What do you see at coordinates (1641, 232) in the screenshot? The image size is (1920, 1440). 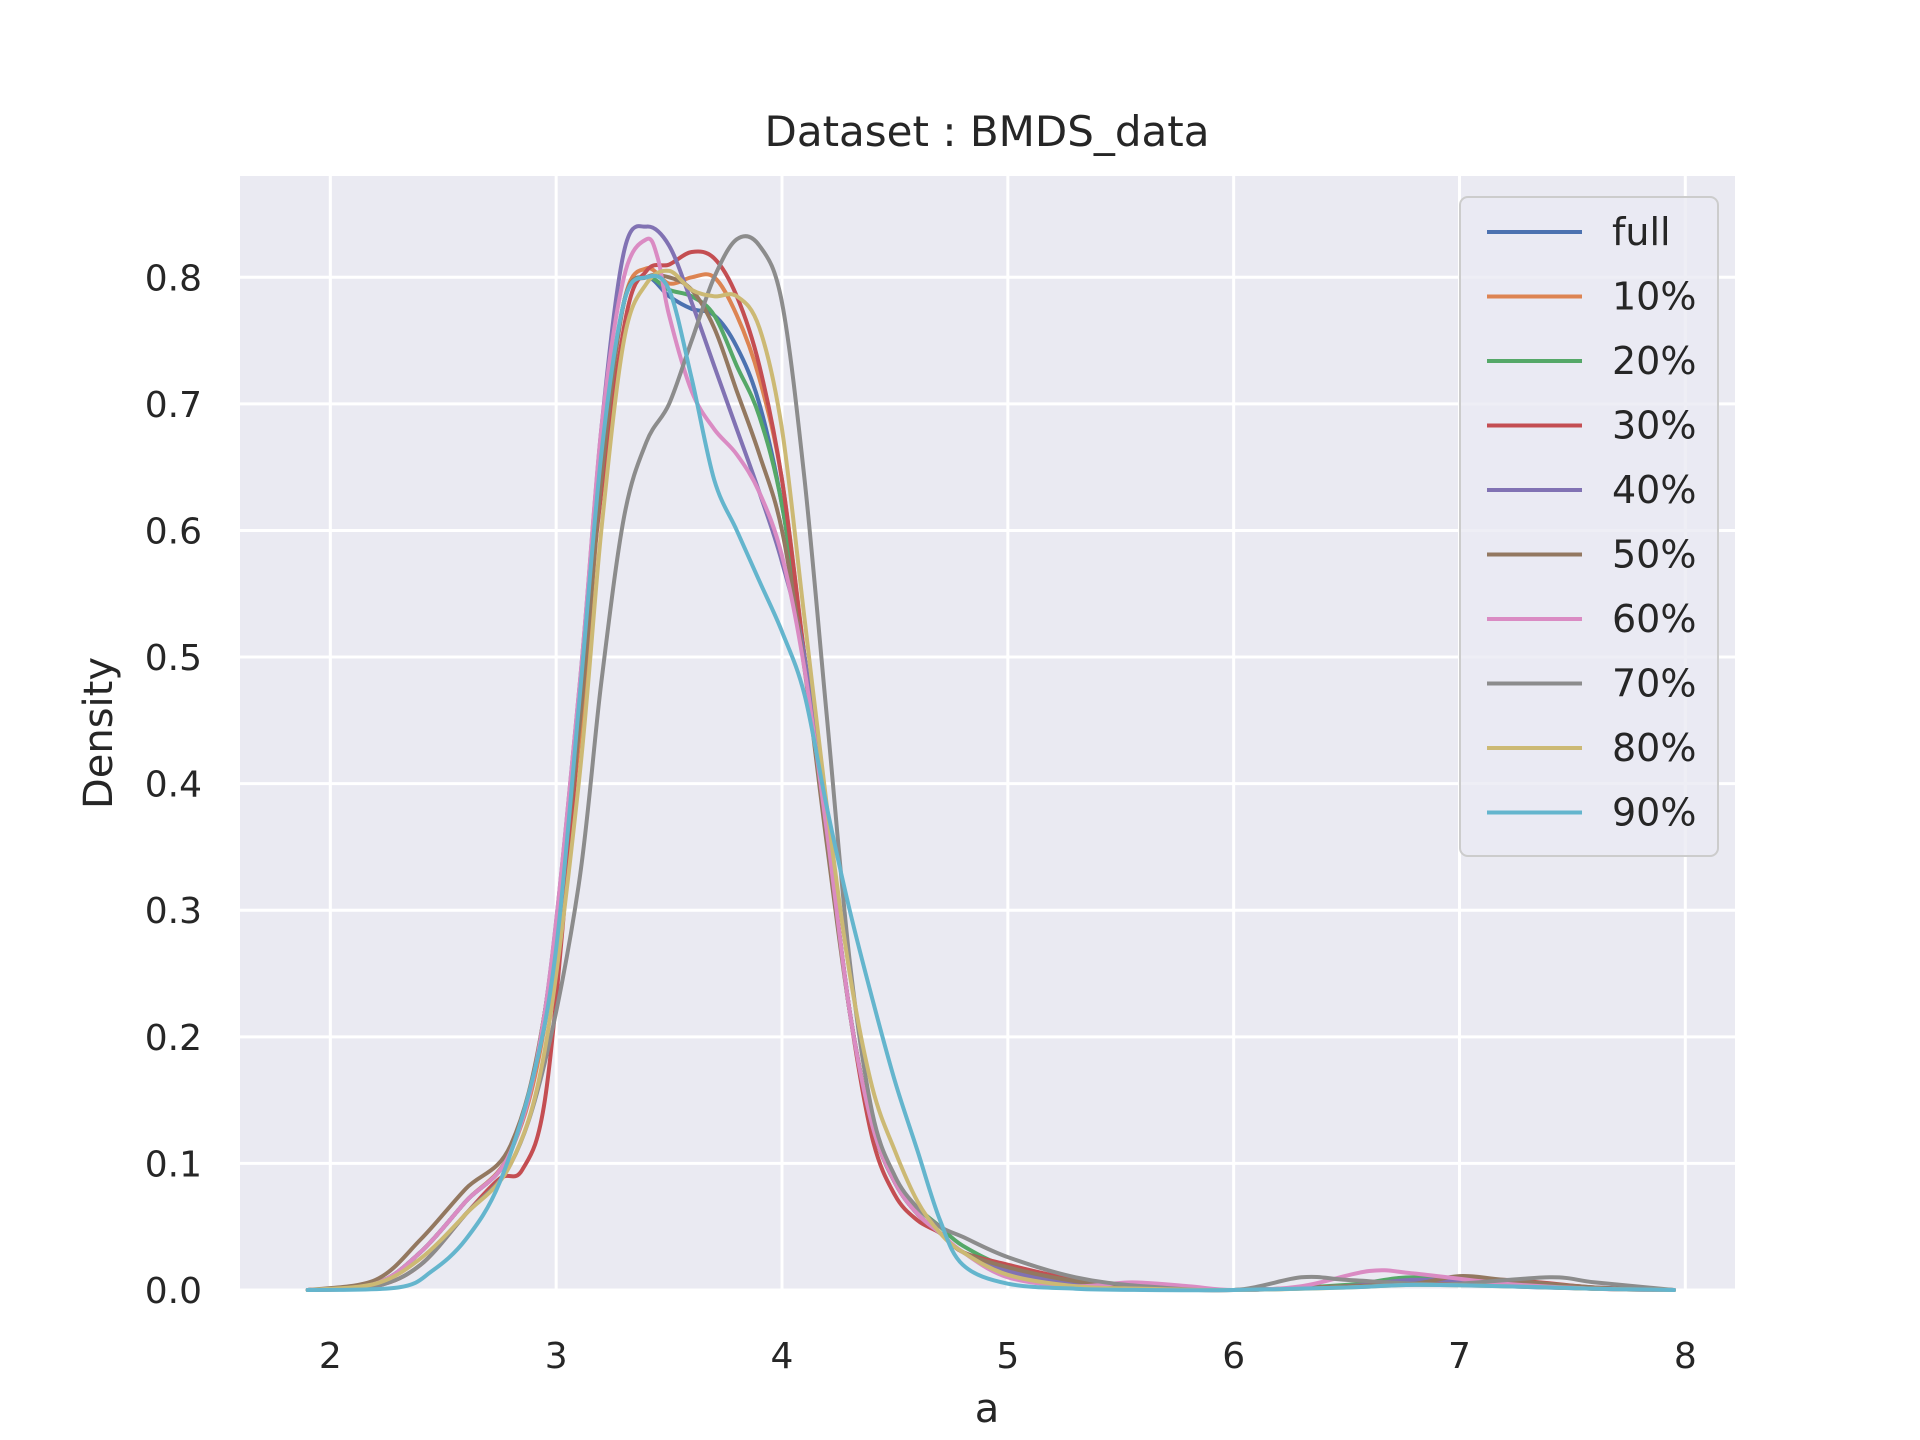 I see `legend-label-full: full` at bounding box center [1641, 232].